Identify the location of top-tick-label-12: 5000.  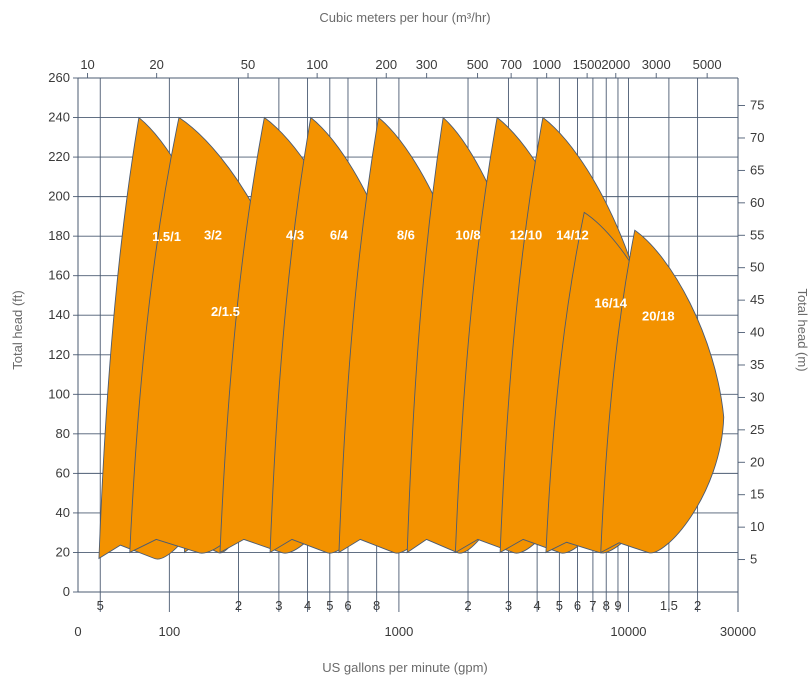
(707, 64).